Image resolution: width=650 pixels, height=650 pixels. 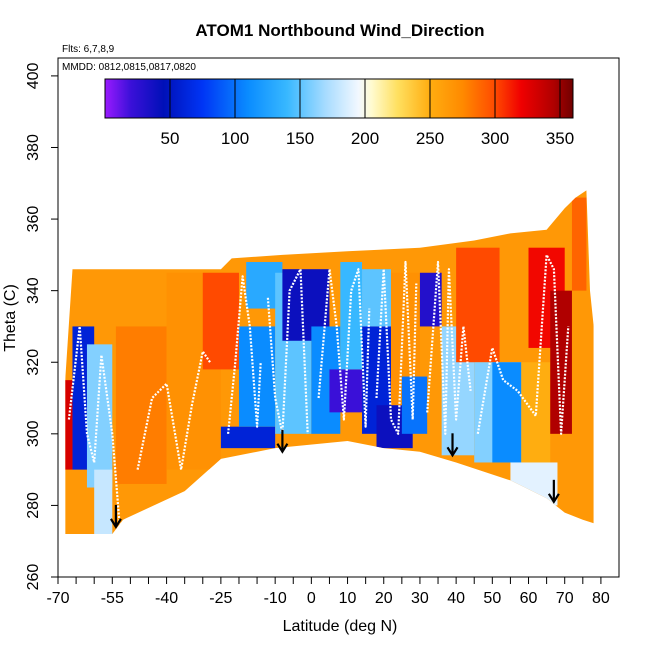 What do you see at coordinates (220, 598) in the screenshot?
I see `x-tick-label: -25` at bounding box center [220, 598].